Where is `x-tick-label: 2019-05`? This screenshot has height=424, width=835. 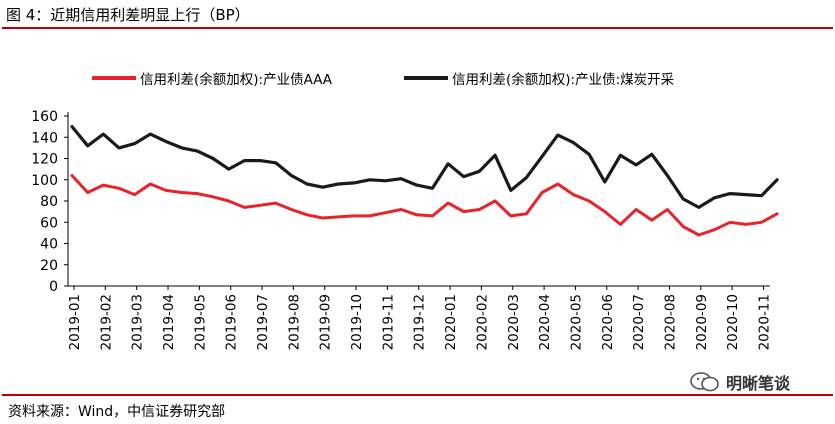
x-tick-label: 2019-05 is located at coordinates (200, 322).